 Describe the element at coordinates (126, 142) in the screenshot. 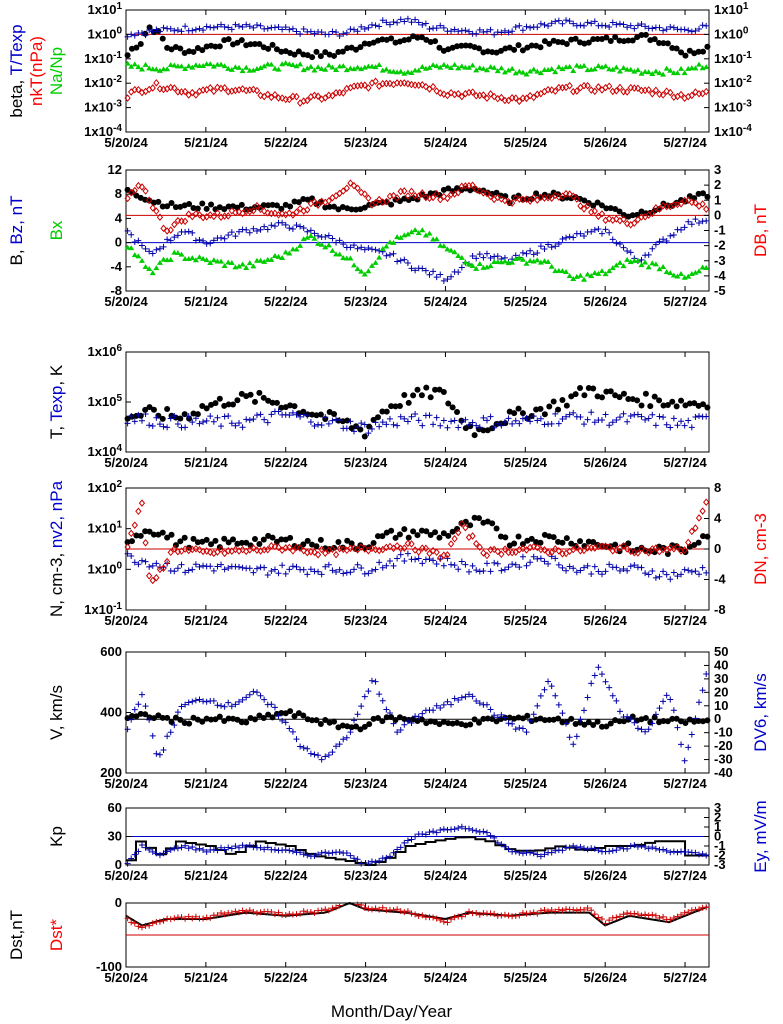

I see `x-tick-label: 5/20/24` at that location.